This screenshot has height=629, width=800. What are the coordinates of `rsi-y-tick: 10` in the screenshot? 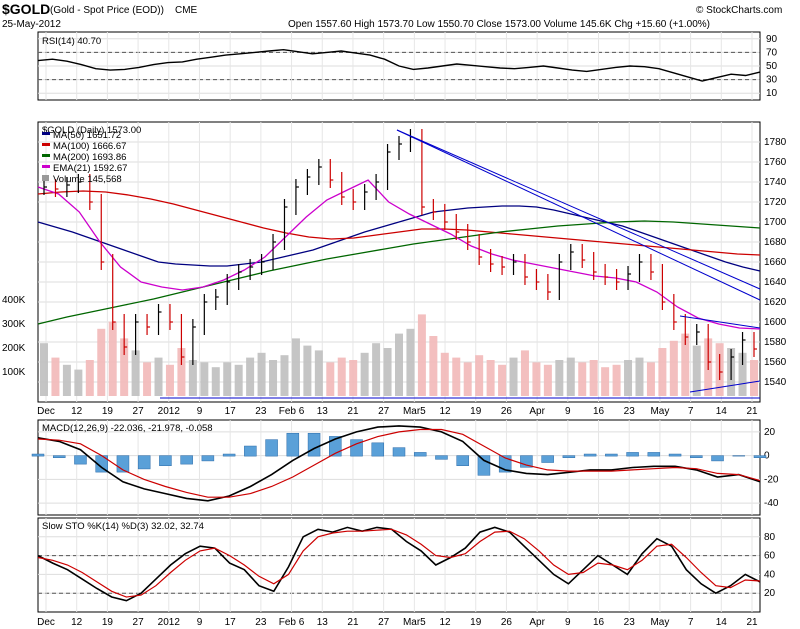 It's located at (772, 93).